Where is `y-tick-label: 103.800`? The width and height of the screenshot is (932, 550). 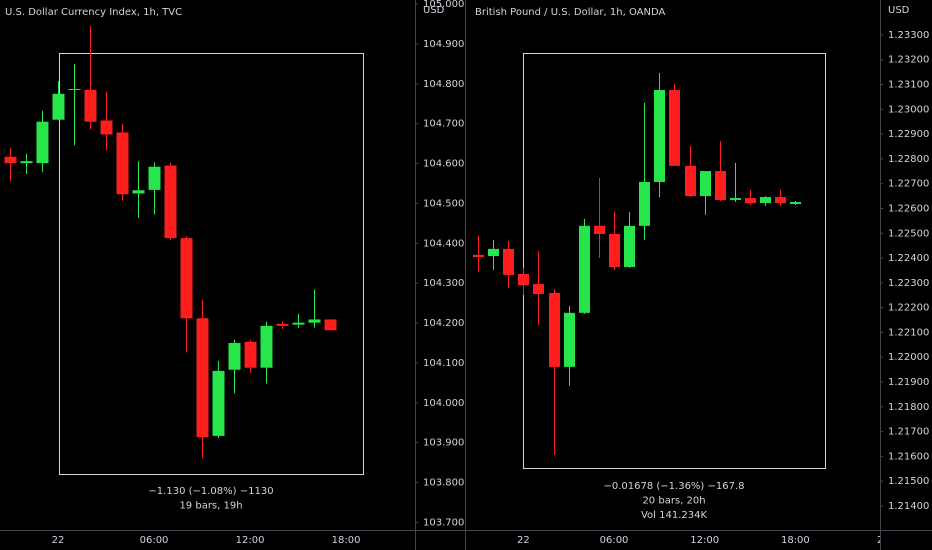
y-tick-label: 103.800 is located at coordinates (443, 483).